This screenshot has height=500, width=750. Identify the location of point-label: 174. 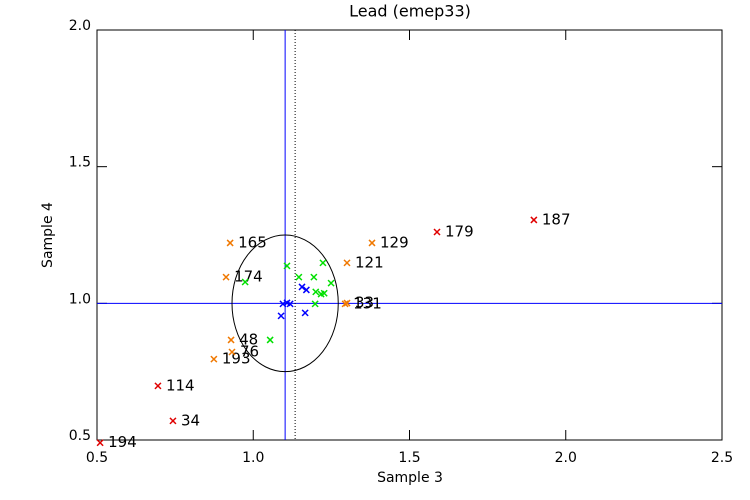
(248, 277).